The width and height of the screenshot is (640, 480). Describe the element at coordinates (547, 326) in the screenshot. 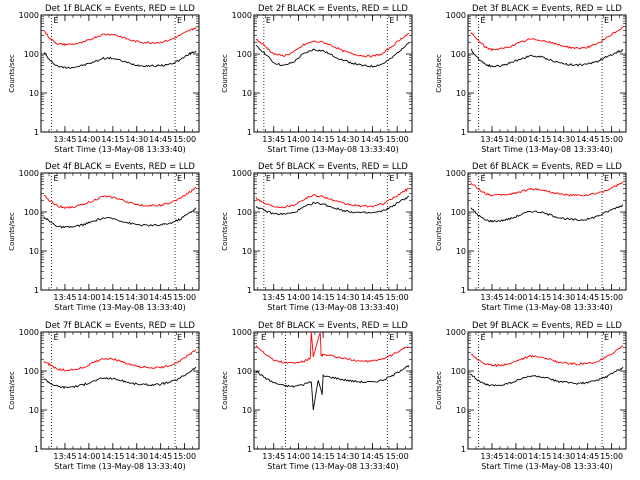

I see `panel-title: Det 9f BLACK = Events, RED = LLD` at that location.